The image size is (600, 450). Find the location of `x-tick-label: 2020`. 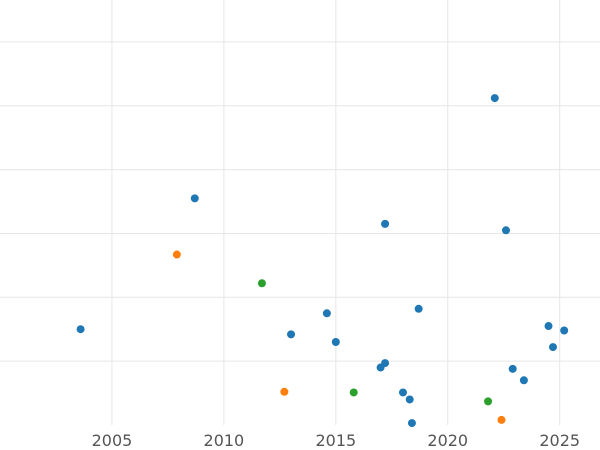

x-tick-label: 2020 is located at coordinates (447, 440).